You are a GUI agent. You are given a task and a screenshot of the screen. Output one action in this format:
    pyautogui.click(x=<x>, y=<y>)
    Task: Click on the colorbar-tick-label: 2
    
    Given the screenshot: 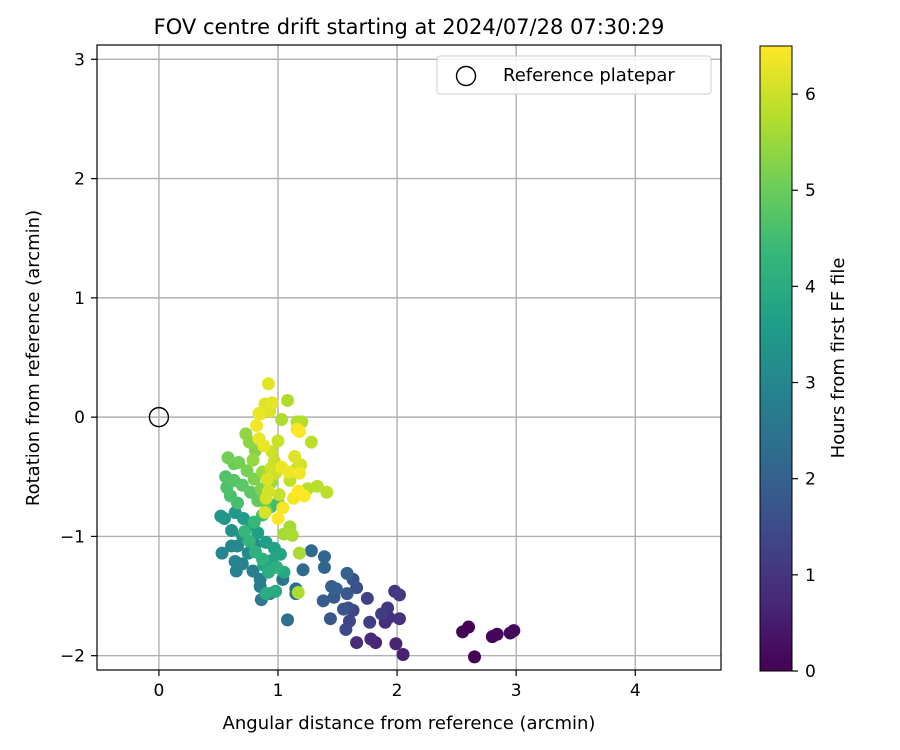 What is the action you would take?
    pyautogui.click(x=810, y=480)
    